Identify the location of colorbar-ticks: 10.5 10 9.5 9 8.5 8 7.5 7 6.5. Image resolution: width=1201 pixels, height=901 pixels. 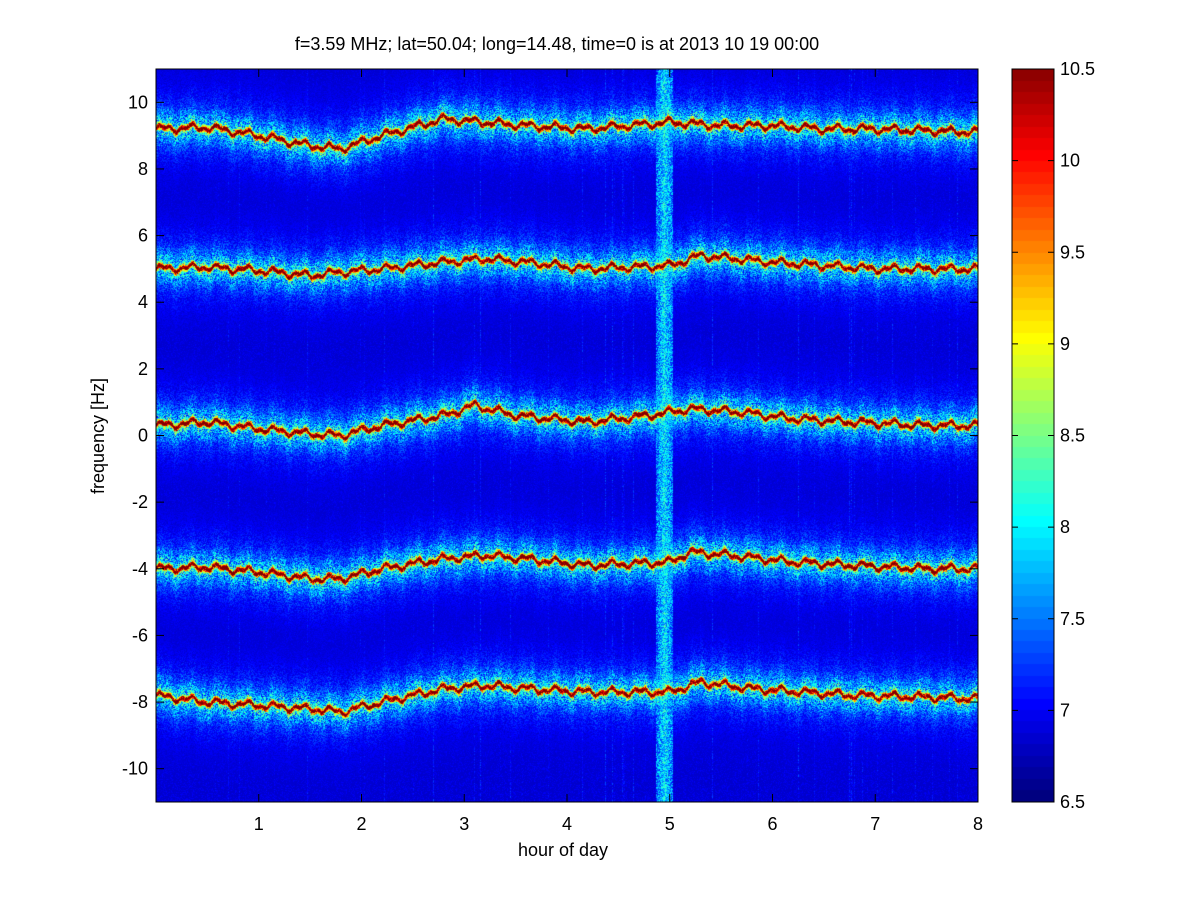
(1053, 435).